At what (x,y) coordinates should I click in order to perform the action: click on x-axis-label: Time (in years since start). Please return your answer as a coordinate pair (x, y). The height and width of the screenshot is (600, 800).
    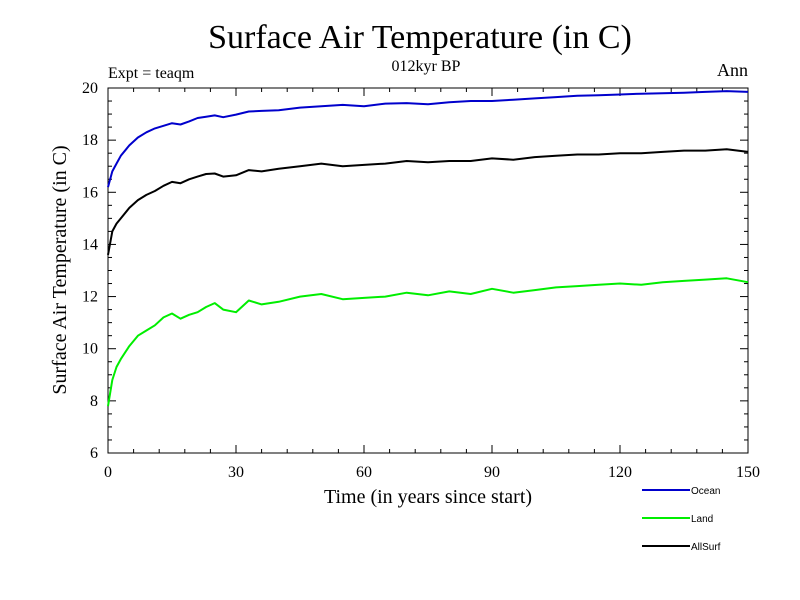
    Looking at the image, I should click on (428, 497).